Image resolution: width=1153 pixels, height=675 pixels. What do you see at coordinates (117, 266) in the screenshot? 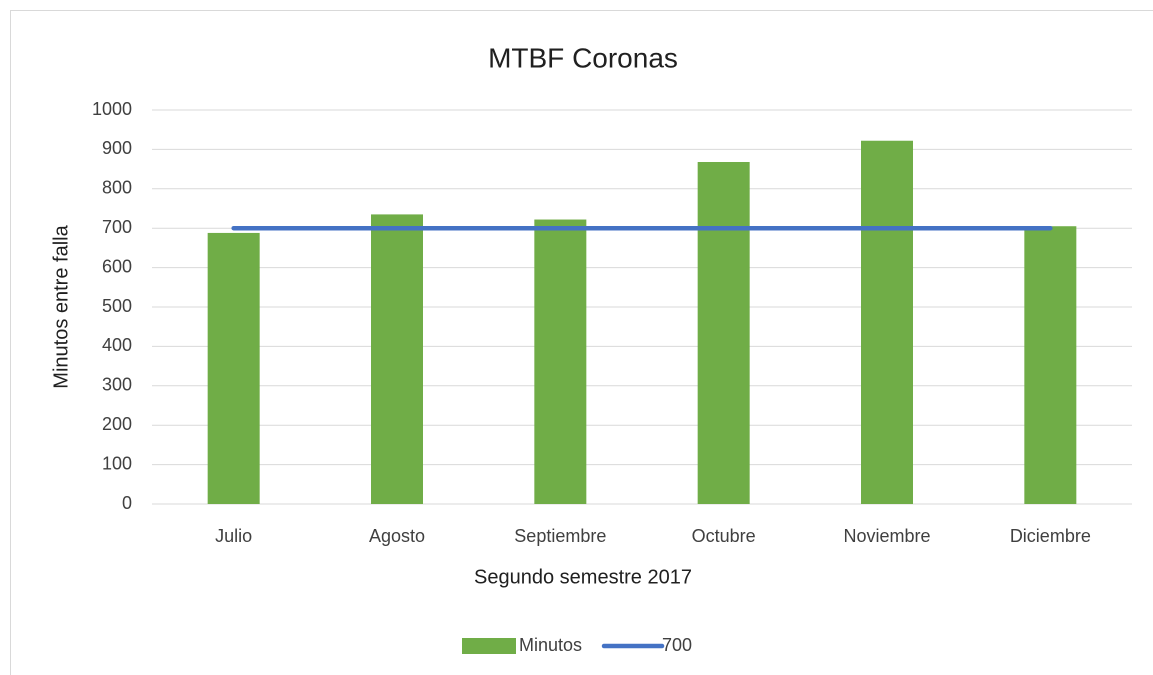
I see `y-tick-label: 600` at bounding box center [117, 266].